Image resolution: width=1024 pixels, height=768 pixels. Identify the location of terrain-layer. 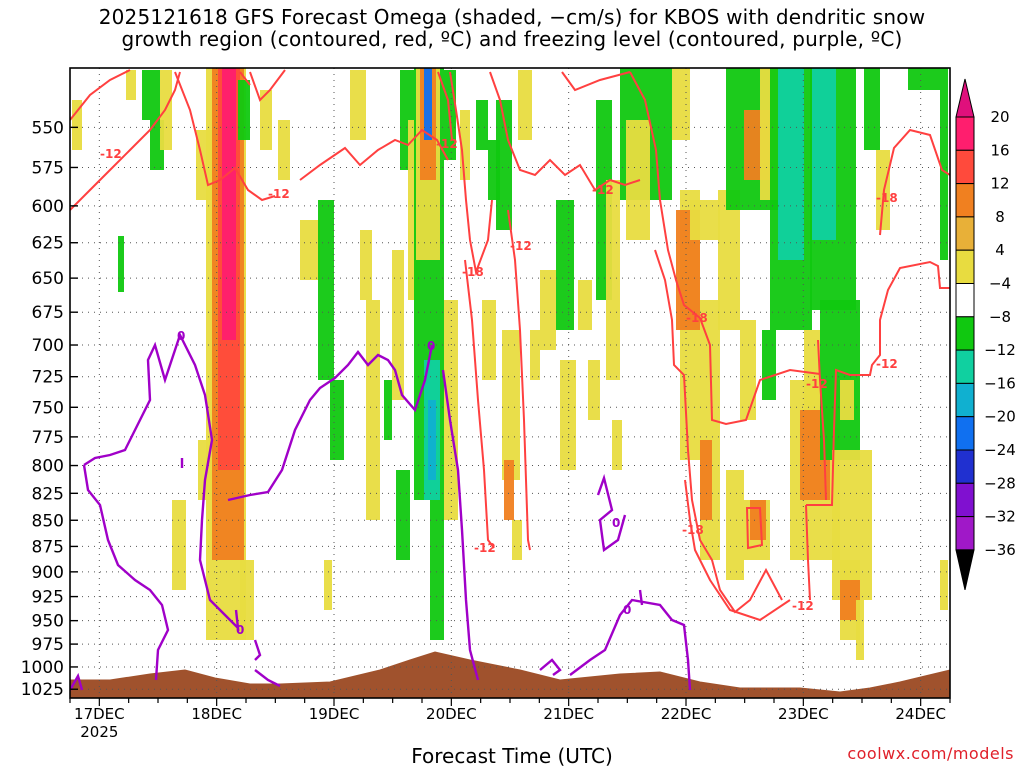
(510, 674).